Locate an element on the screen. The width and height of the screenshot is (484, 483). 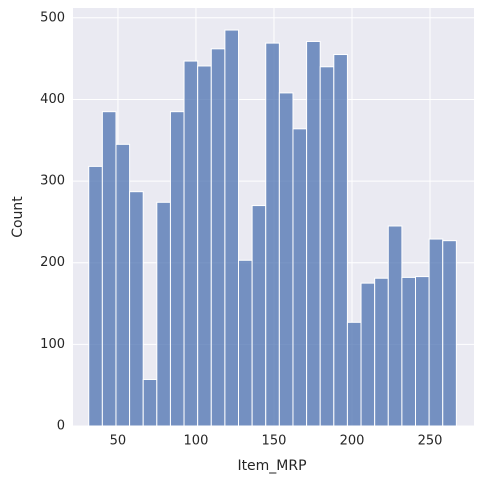
x-tick-label: 150 is located at coordinates (274, 441).